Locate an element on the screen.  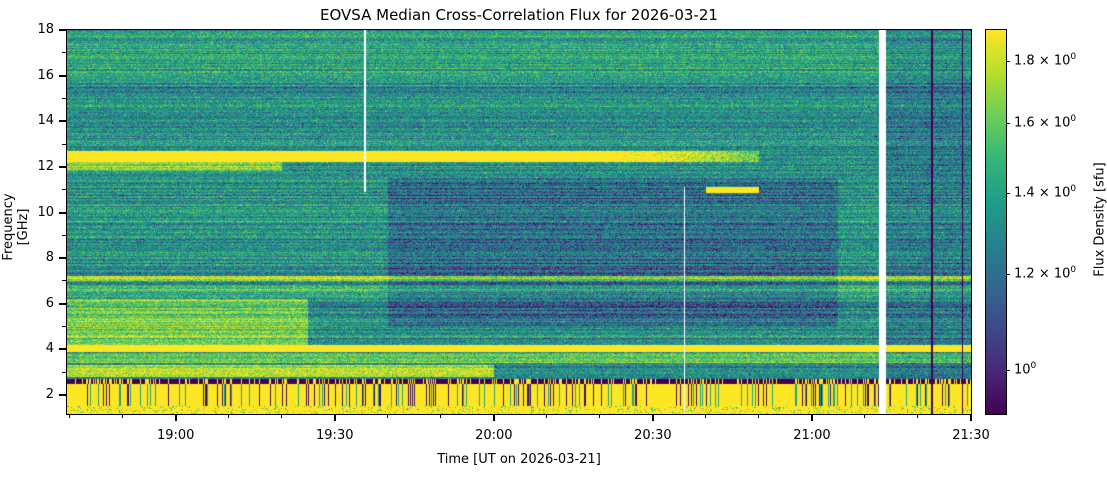
y-tick-label: 16 is located at coordinates (45, 75).